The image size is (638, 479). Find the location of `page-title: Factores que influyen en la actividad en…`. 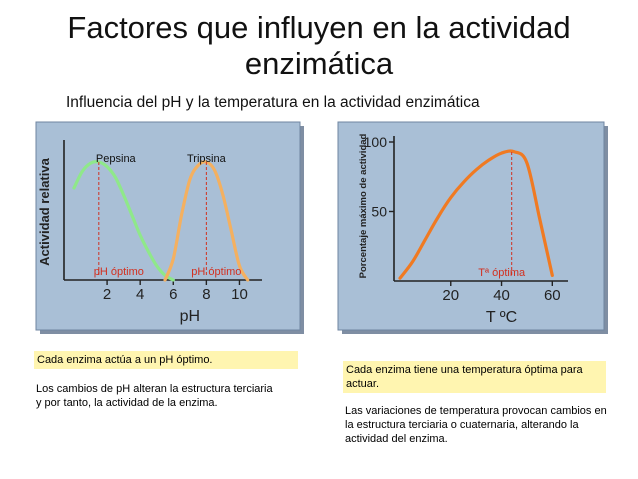

page-title: Factores que influyen en la actividad en… is located at coordinates (319, 45).